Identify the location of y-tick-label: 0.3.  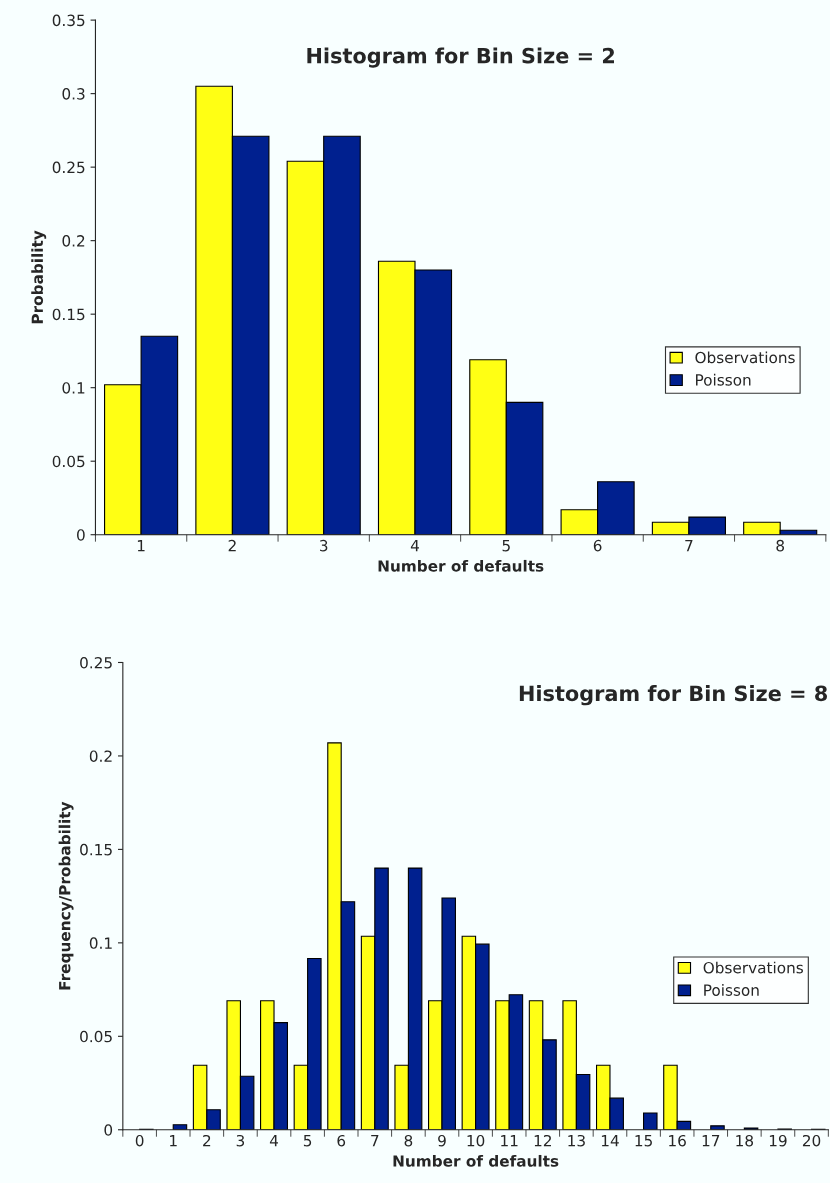
(73, 94).